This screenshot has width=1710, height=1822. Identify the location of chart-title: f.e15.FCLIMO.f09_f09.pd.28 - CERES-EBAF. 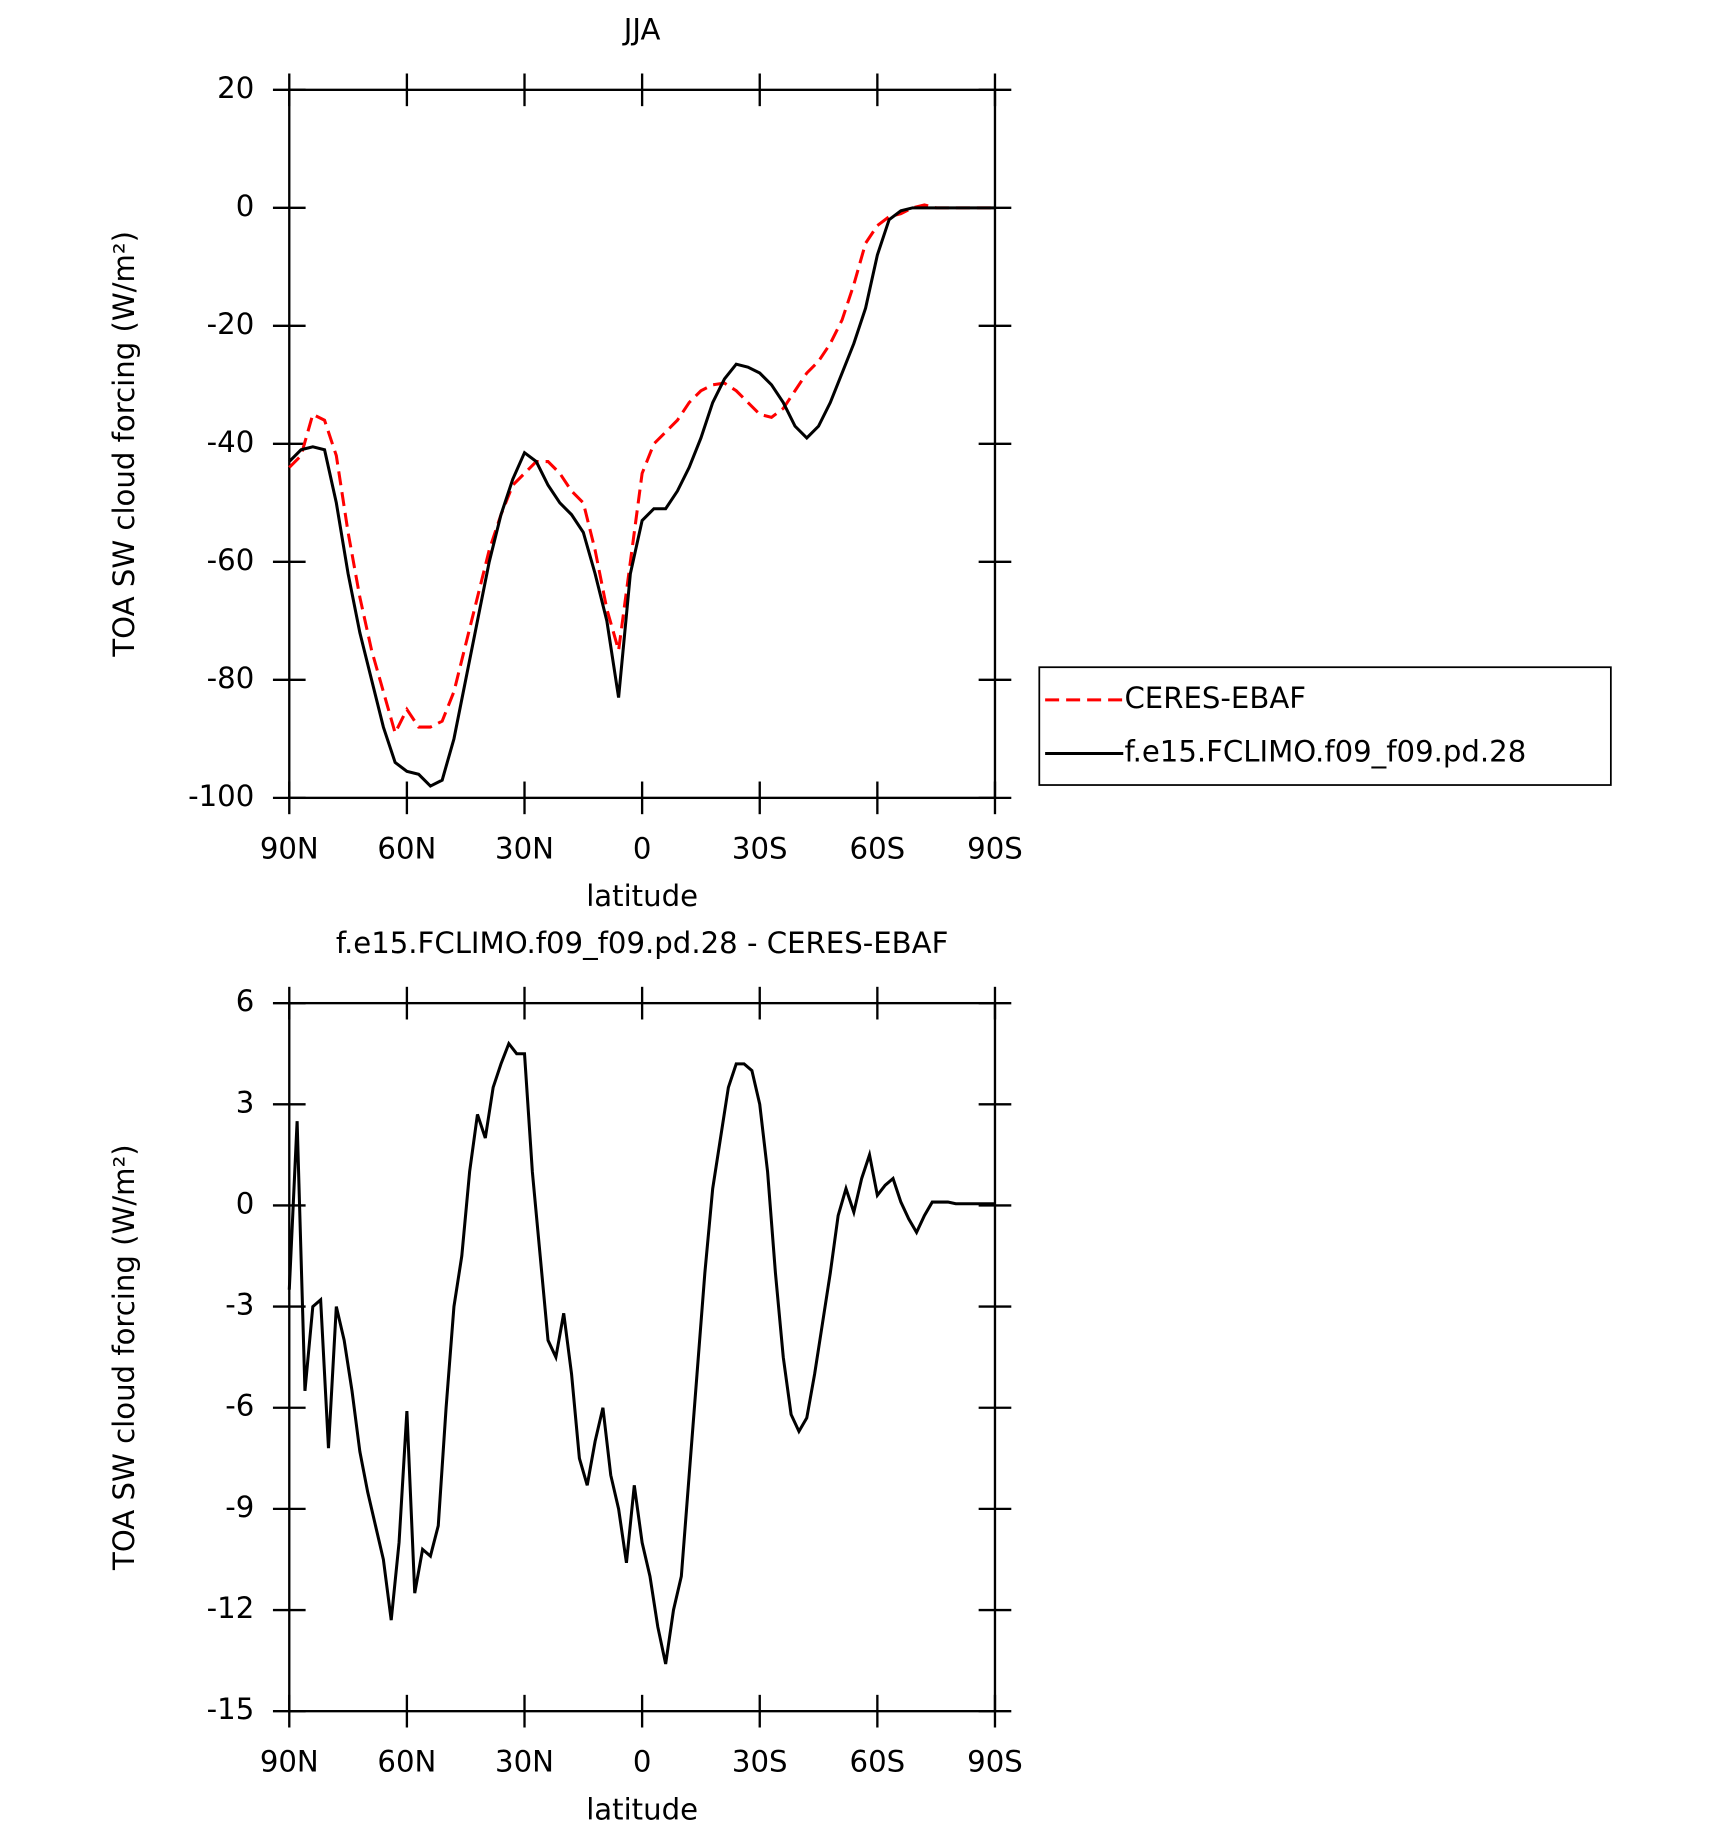
(642, 943).